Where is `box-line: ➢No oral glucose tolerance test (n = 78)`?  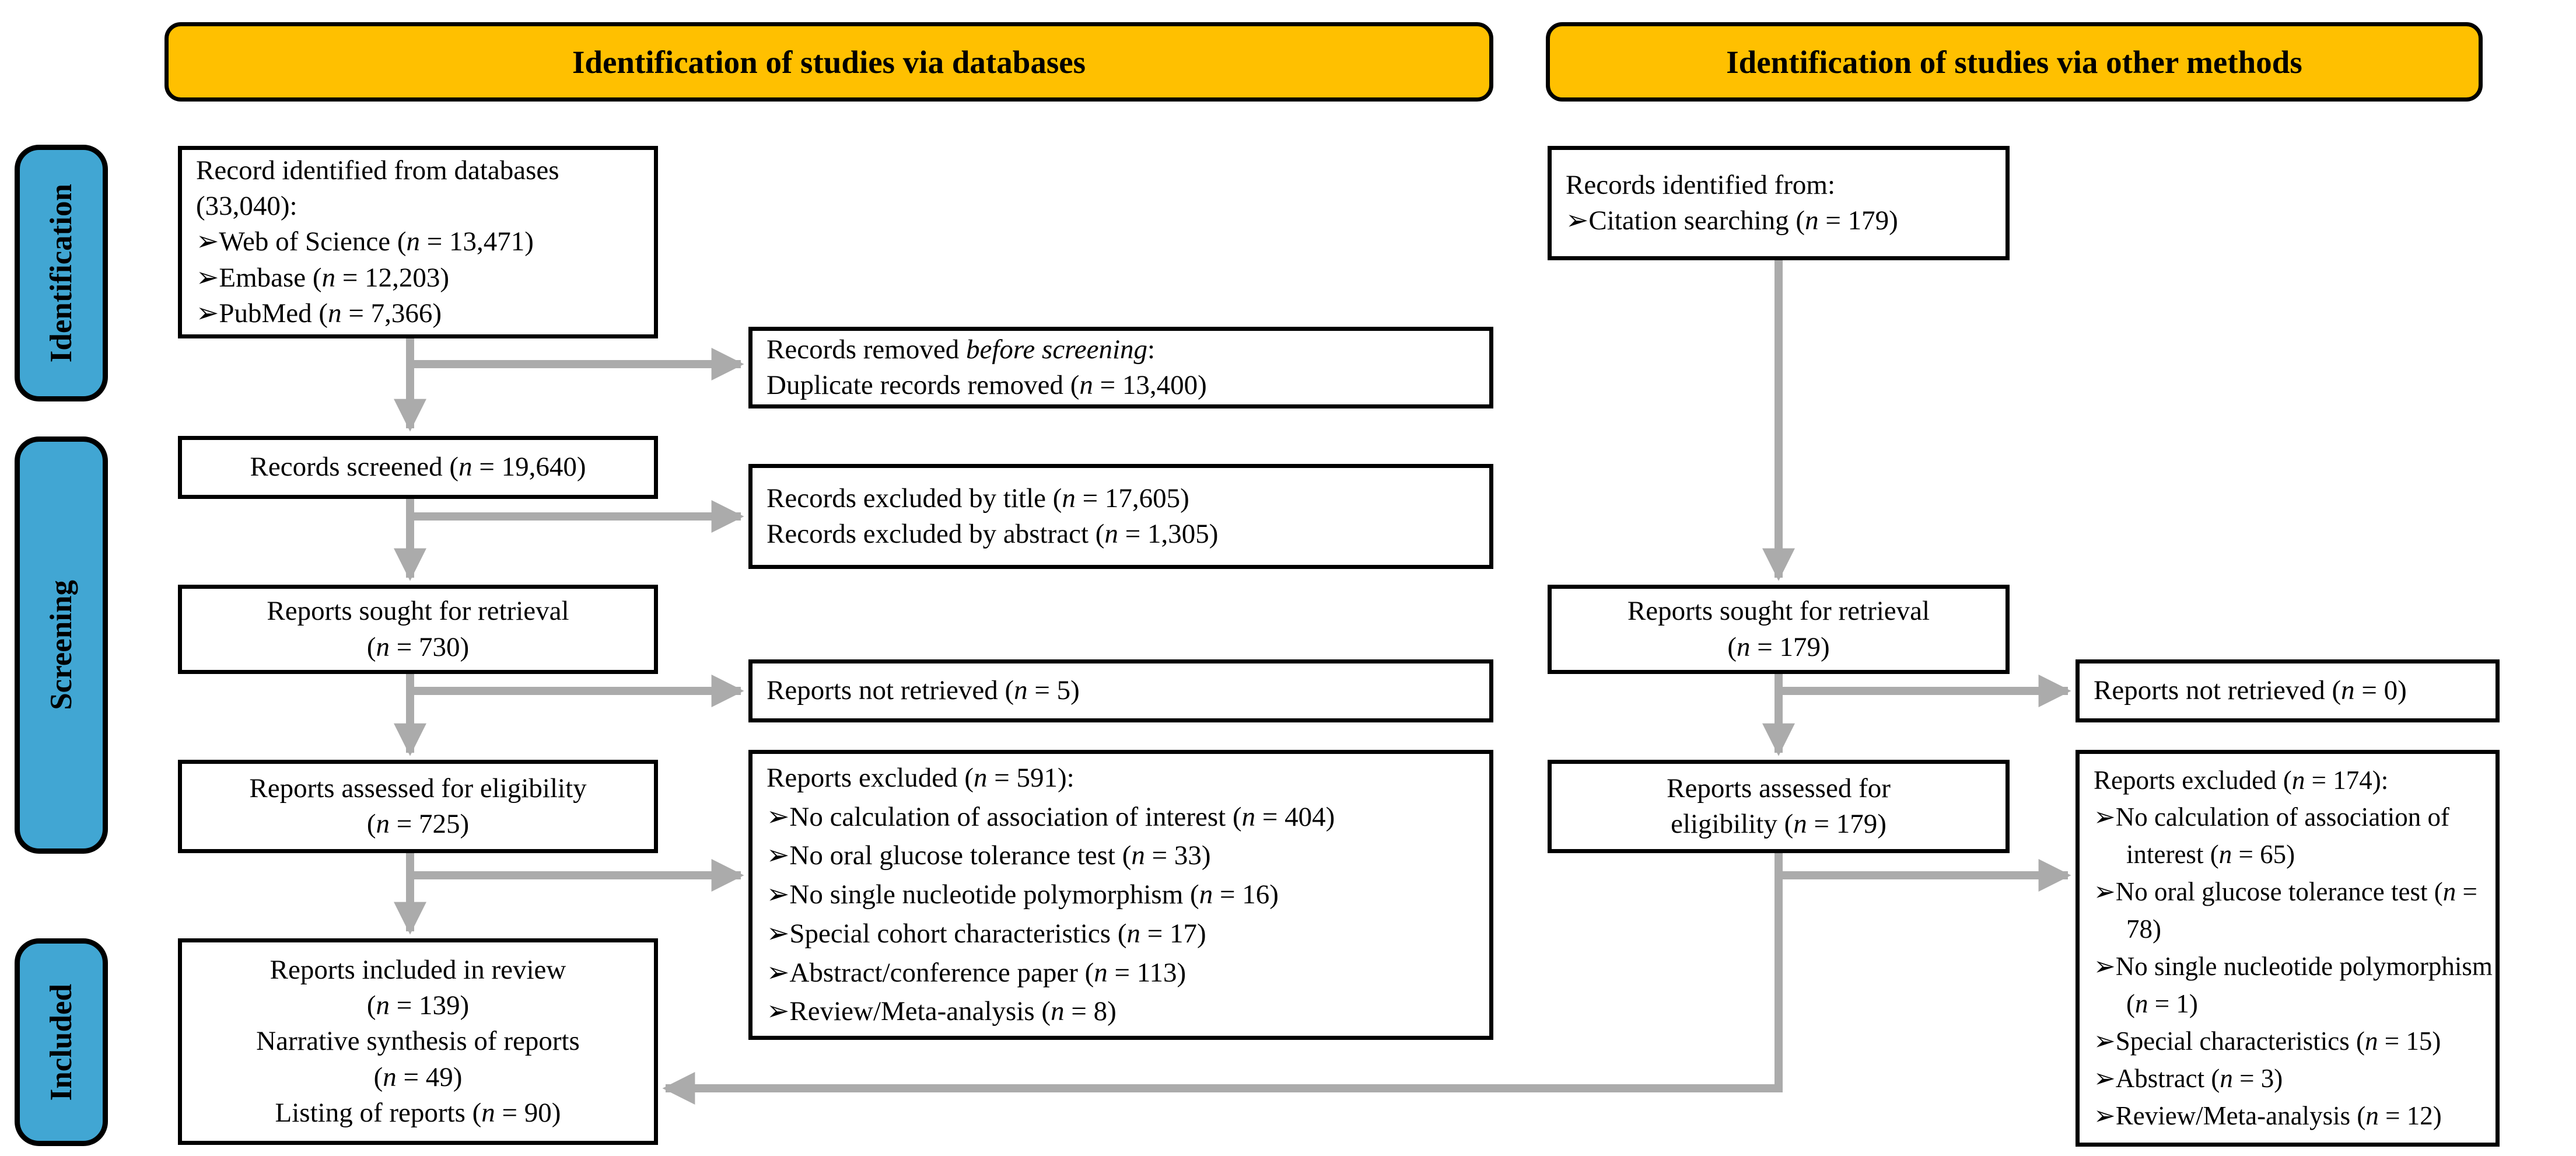
box-line: ➢No oral glucose tolerance test (n = 78) is located at coordinates (2285, 910).